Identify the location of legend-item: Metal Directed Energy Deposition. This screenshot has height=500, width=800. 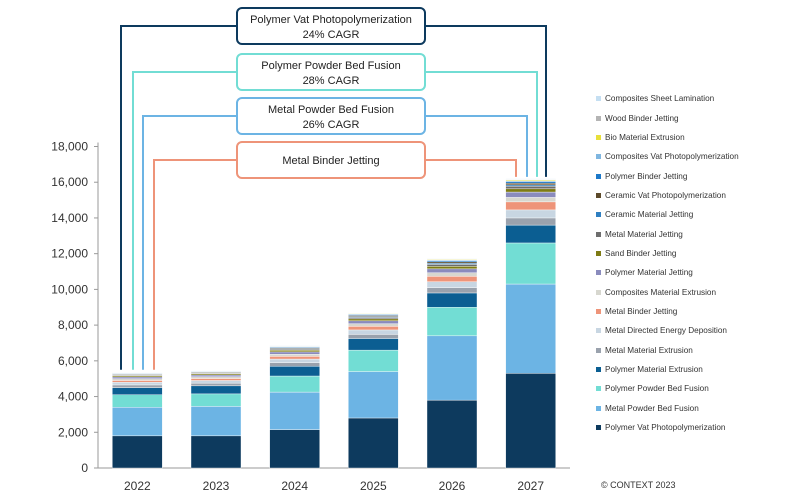
(696, 330).